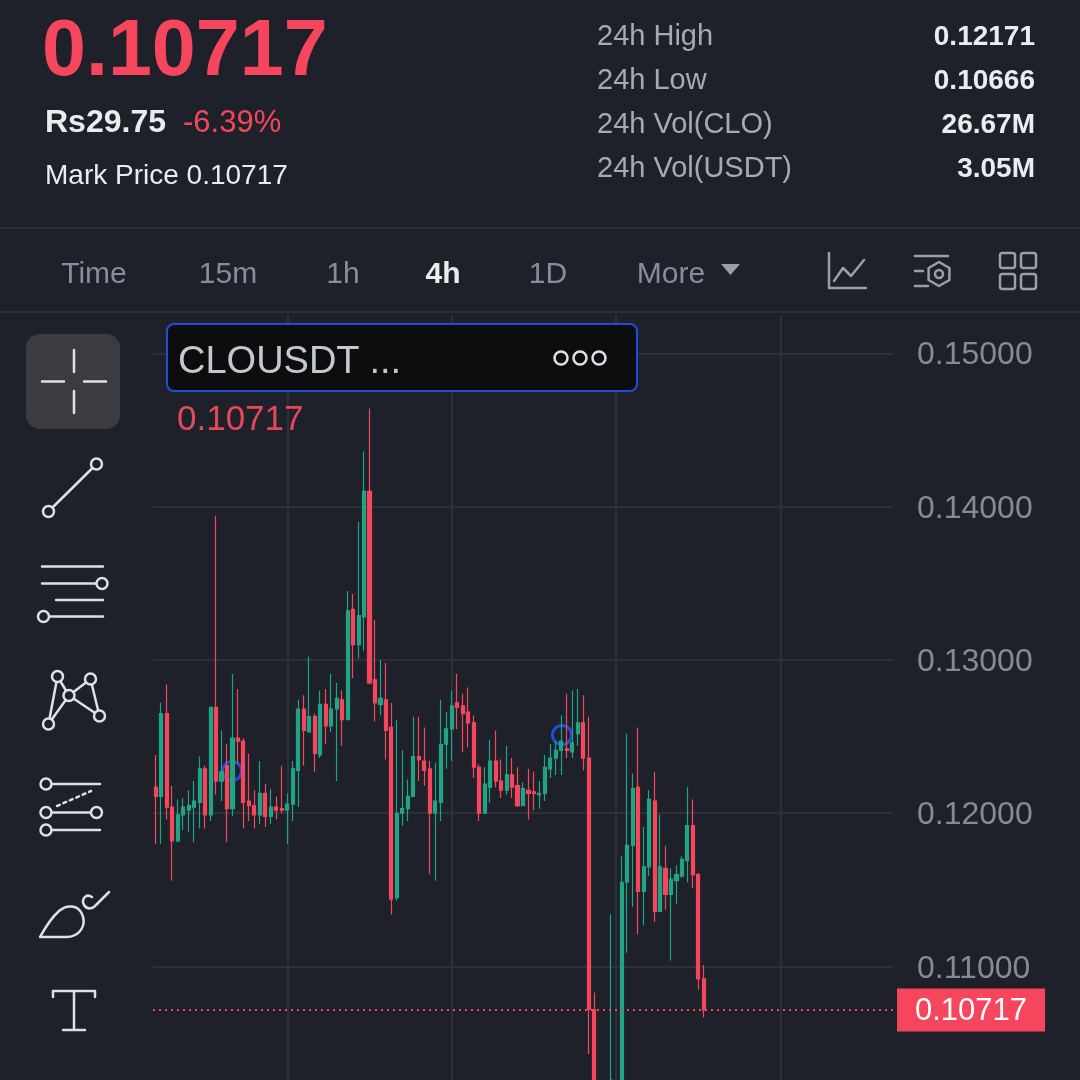 The height and width of the screenshot is (1080, 1080). I want to click on y-tick-label: 0.13000, so click(975, 659).